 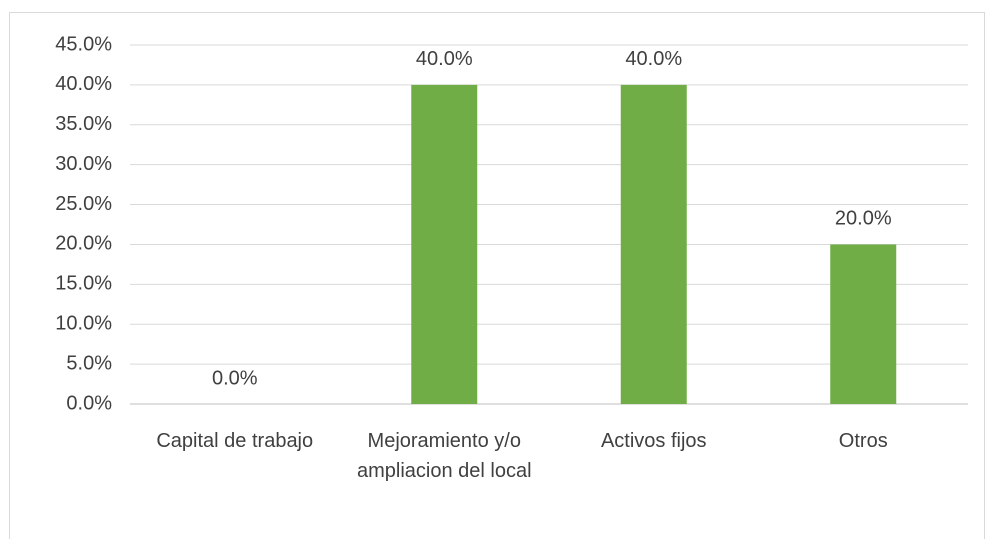 What do you see at coordinates (83, 44) in the screenshot?
I see `y-tick-label: 45.0%` at bounding box center [83, 44].